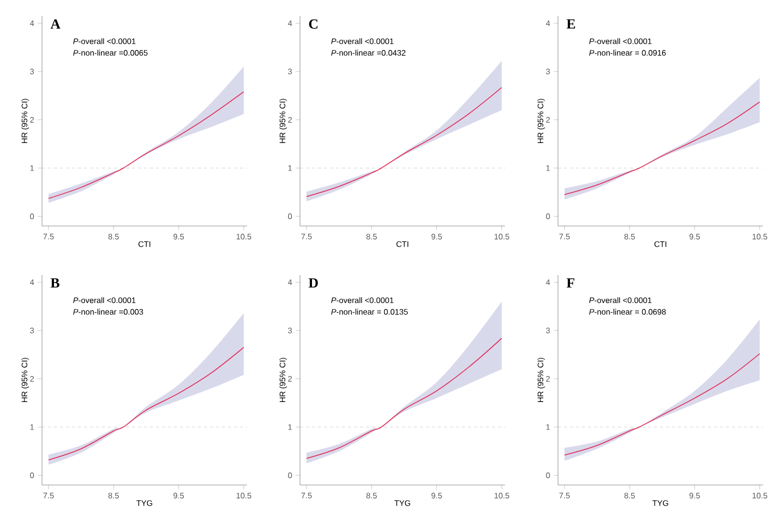  Describe the element at coordinates (313, 24) in the screenshot. I see `chart-title: C` at that location.